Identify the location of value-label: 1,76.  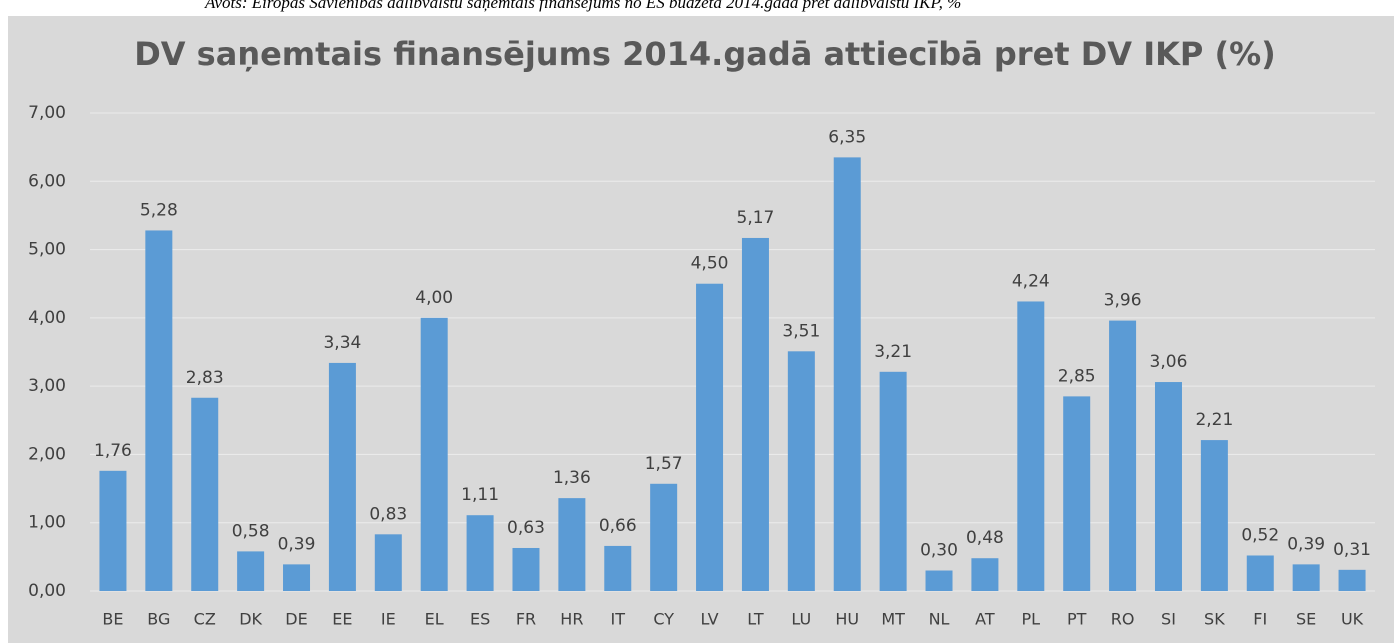
(113, 451).